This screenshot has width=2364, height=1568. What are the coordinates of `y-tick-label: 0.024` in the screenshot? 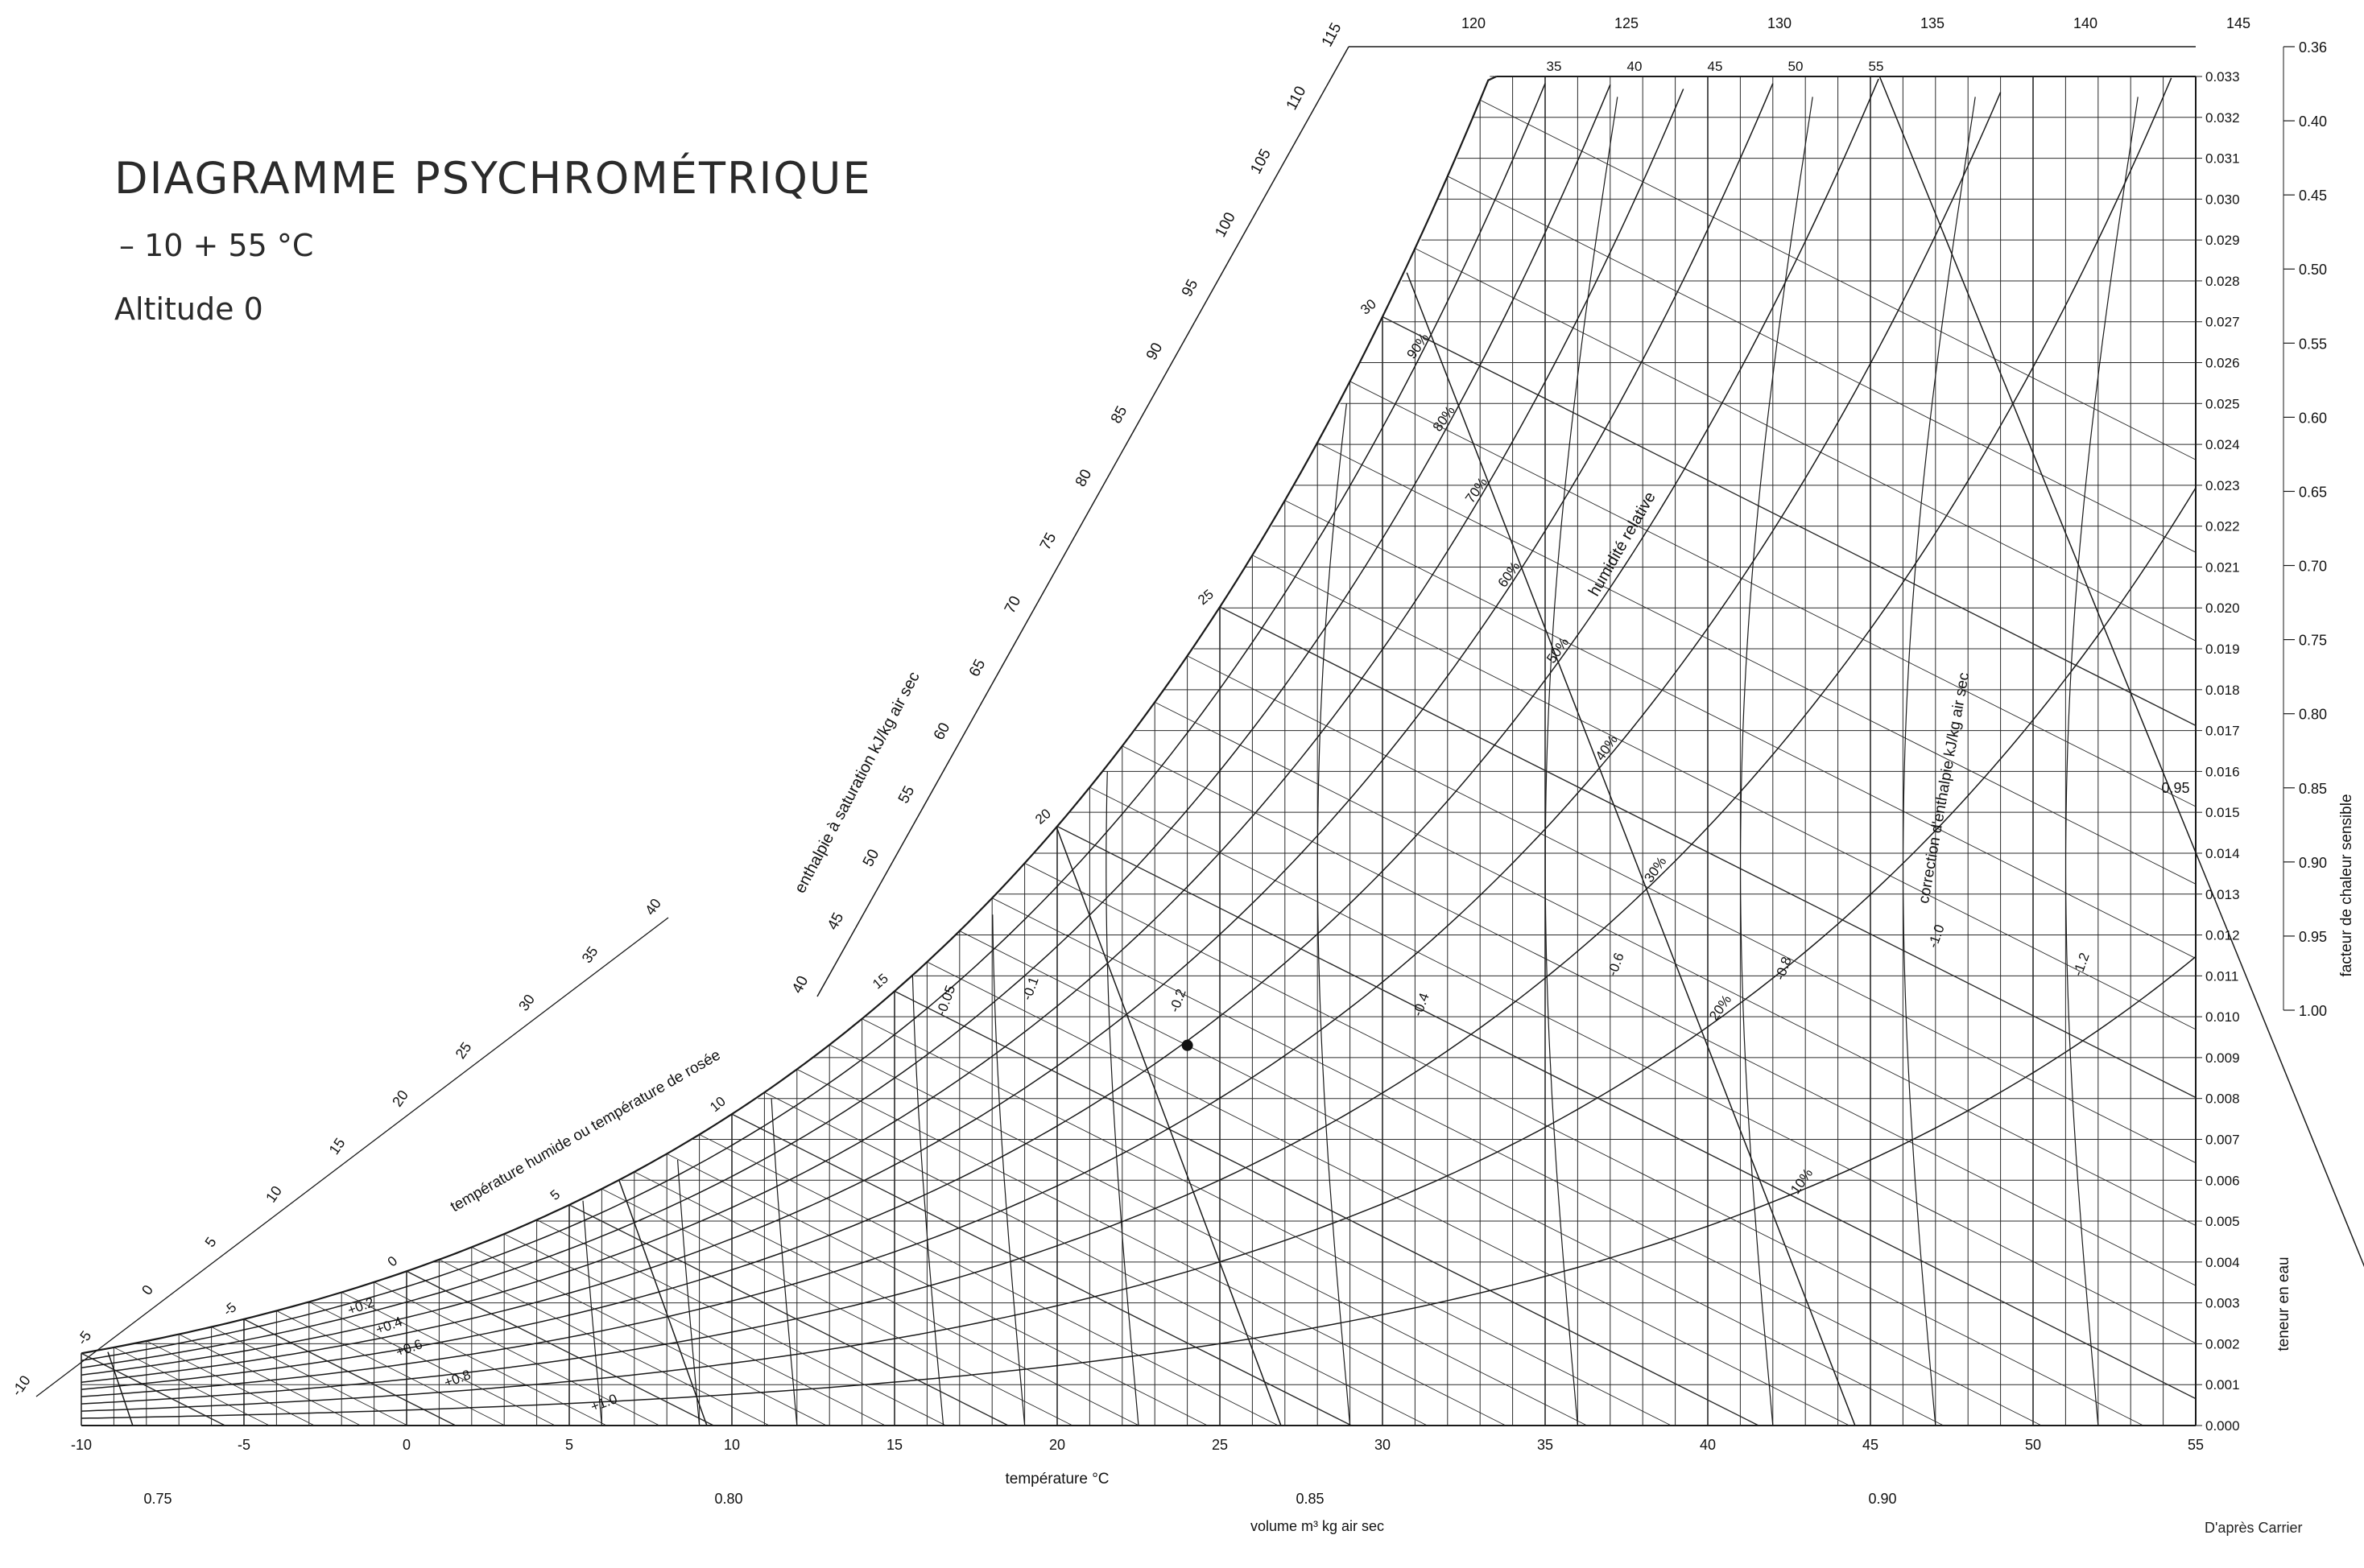 It's located at (2222, 444).